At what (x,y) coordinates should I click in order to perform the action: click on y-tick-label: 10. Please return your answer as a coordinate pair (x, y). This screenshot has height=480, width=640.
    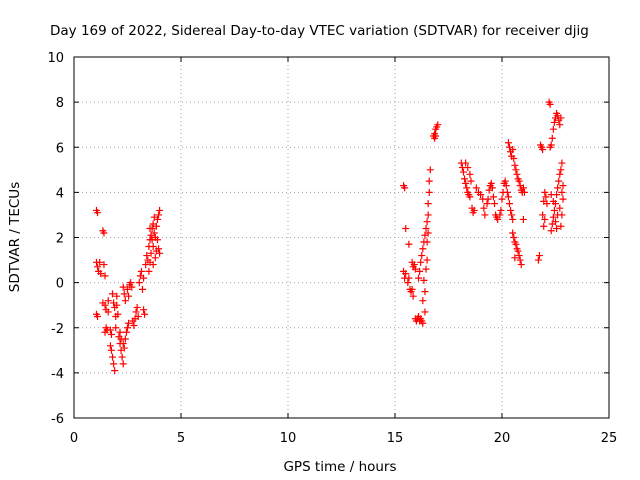
    Looking at the image, I should click on (55, 58).